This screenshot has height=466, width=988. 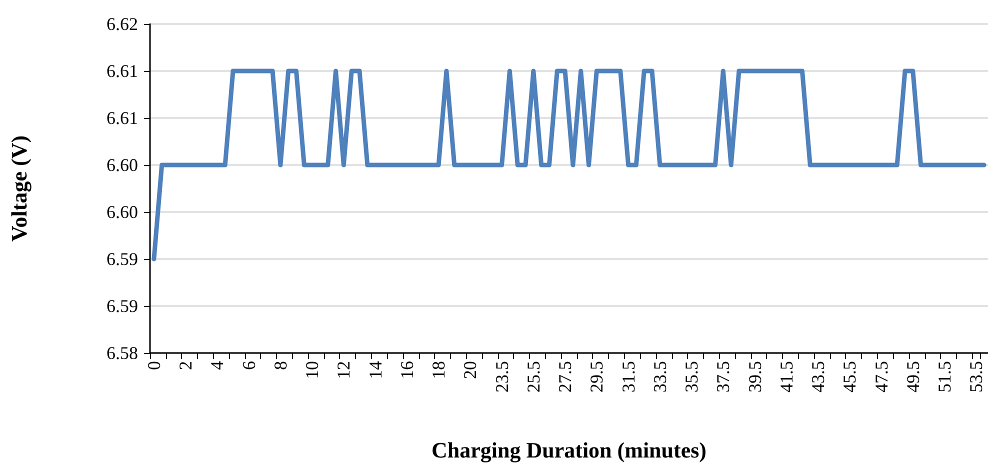 I want to click on x-tick-label: 0, so click(x=154, y=365).